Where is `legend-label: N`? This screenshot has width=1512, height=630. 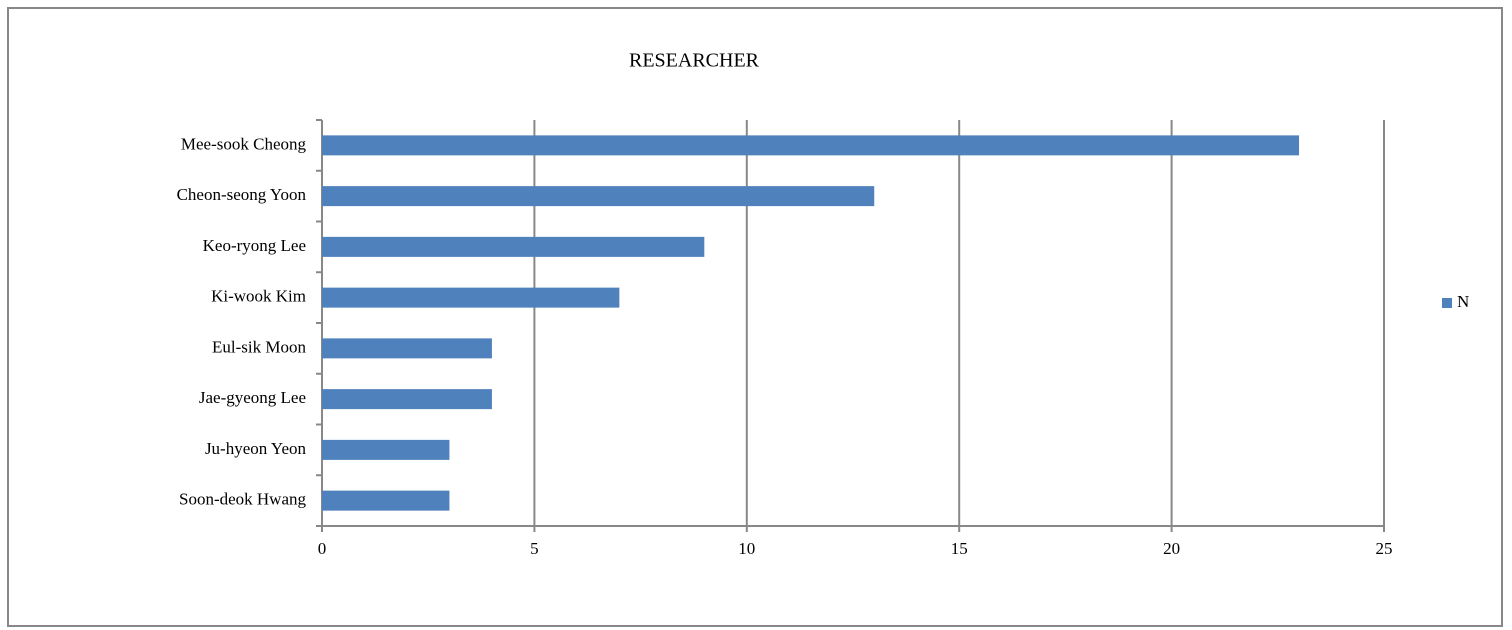
legend-label: N is located at coordinates (1463, 301).